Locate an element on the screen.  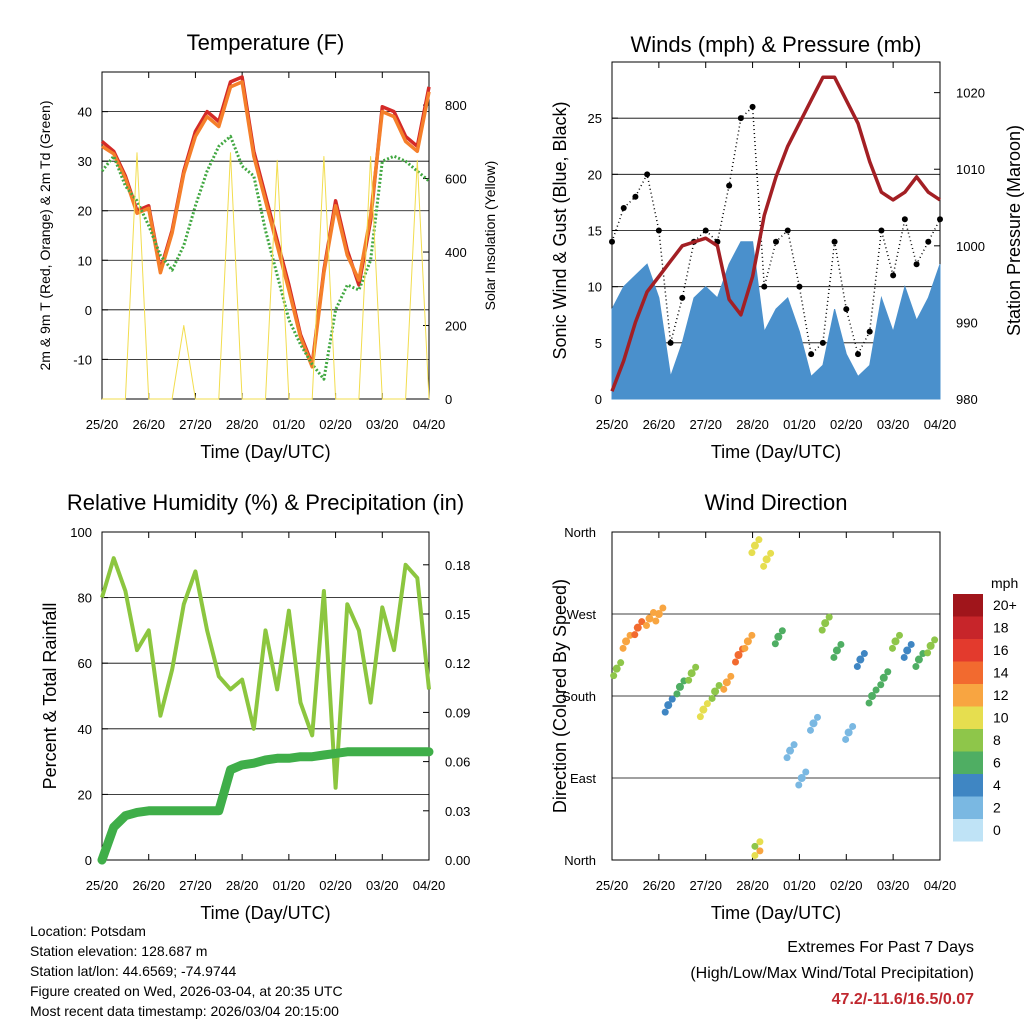
y2-axis-label: Station Pressure (Maroon) is located at coordinates (1014, 230).